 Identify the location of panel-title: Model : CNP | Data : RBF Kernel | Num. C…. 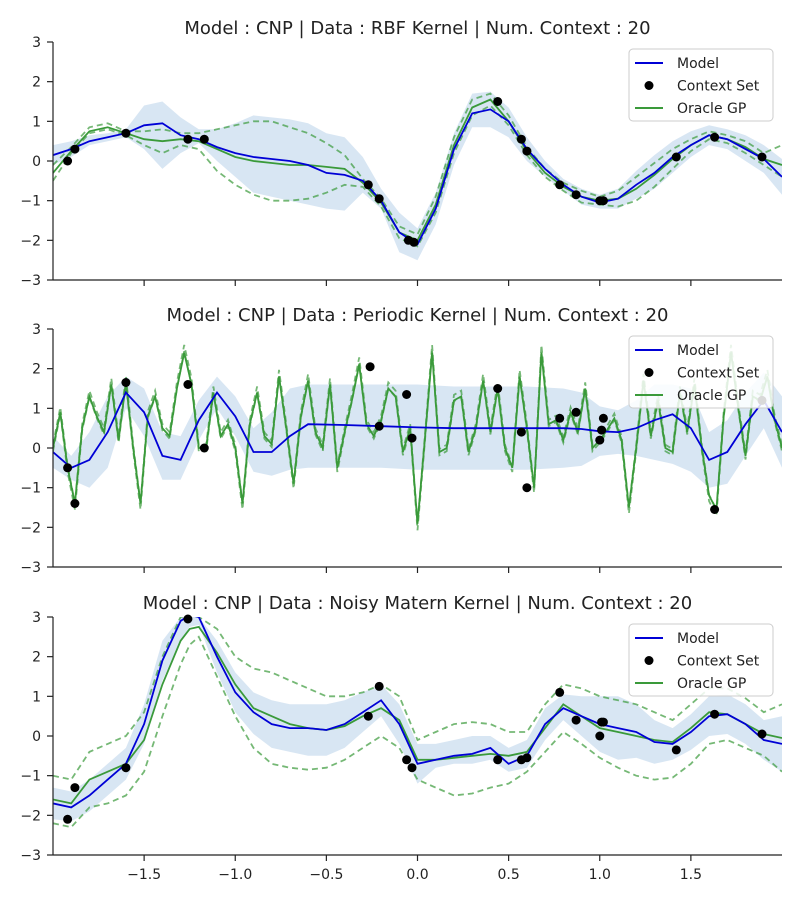
(417, 28).